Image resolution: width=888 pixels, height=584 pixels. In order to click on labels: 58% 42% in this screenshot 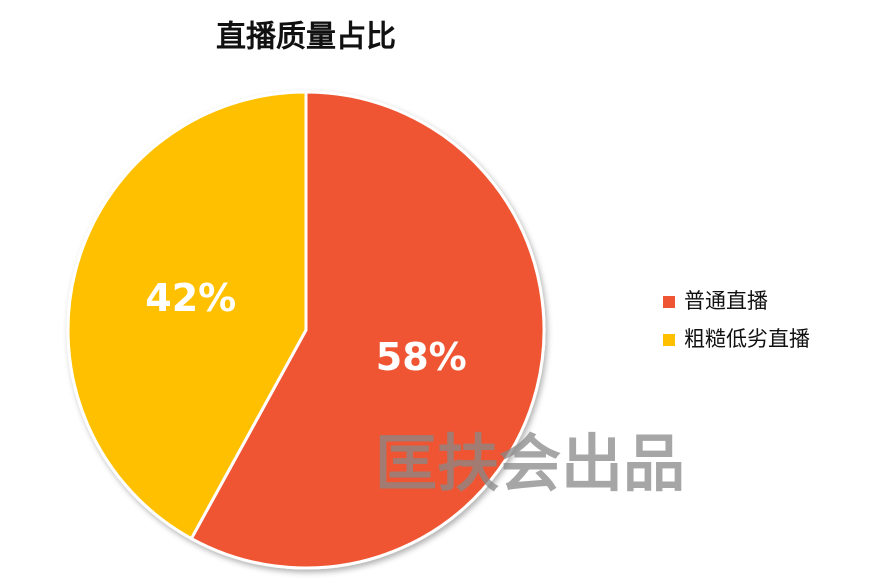, I will do `click(305, 327)`.